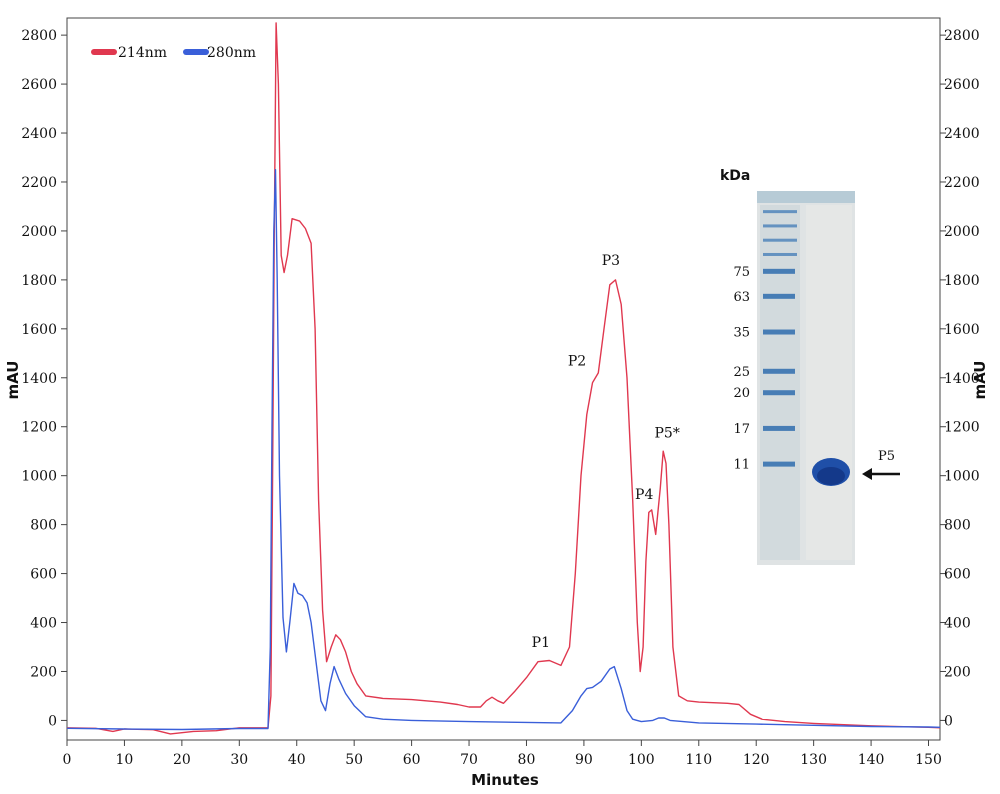 The height and width of the screenshot is (794, 1000). I want to click on x-tick-label: 10, so click(125, 760).